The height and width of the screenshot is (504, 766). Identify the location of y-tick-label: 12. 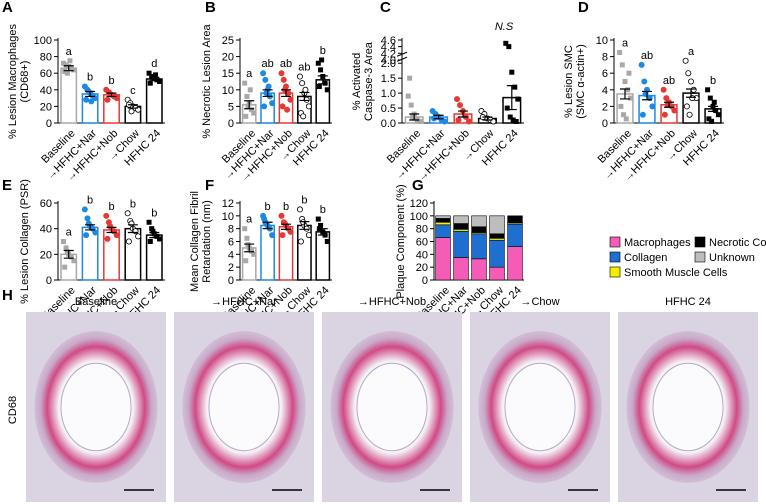
(228, 204).